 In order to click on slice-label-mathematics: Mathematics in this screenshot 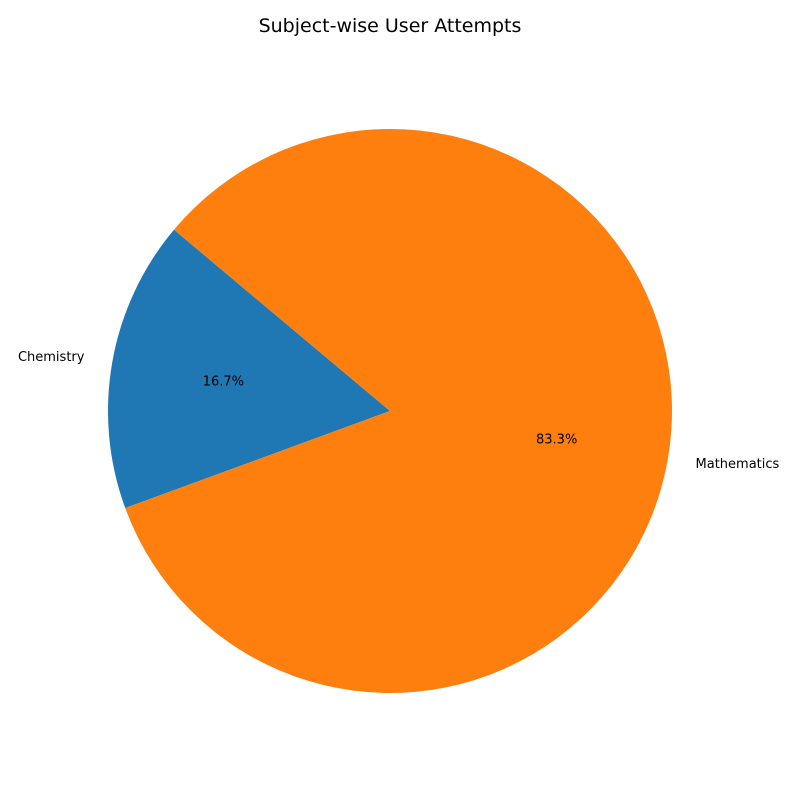, I will do `click(738, 464)`.